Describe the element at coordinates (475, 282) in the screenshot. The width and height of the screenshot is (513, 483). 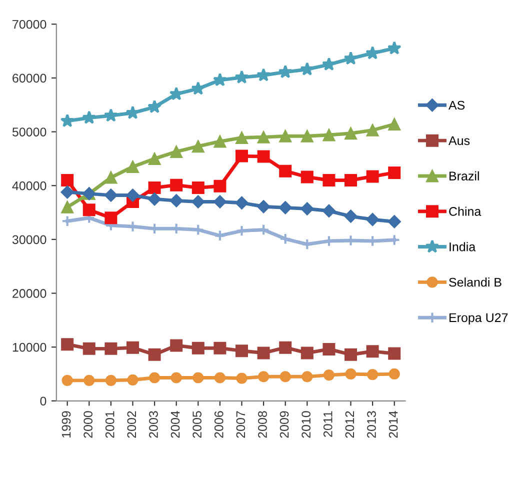
I see `legend-label: Selandi B` at that location.